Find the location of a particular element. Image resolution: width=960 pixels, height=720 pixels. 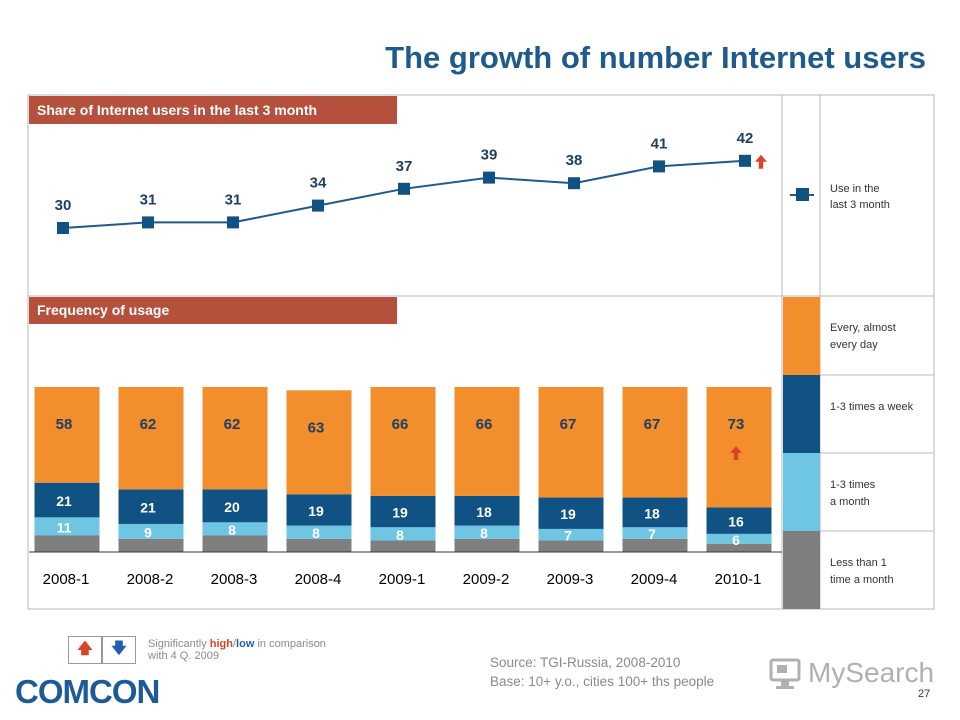

mysearch-logo: MySearch is located at coordinates (851, 675).